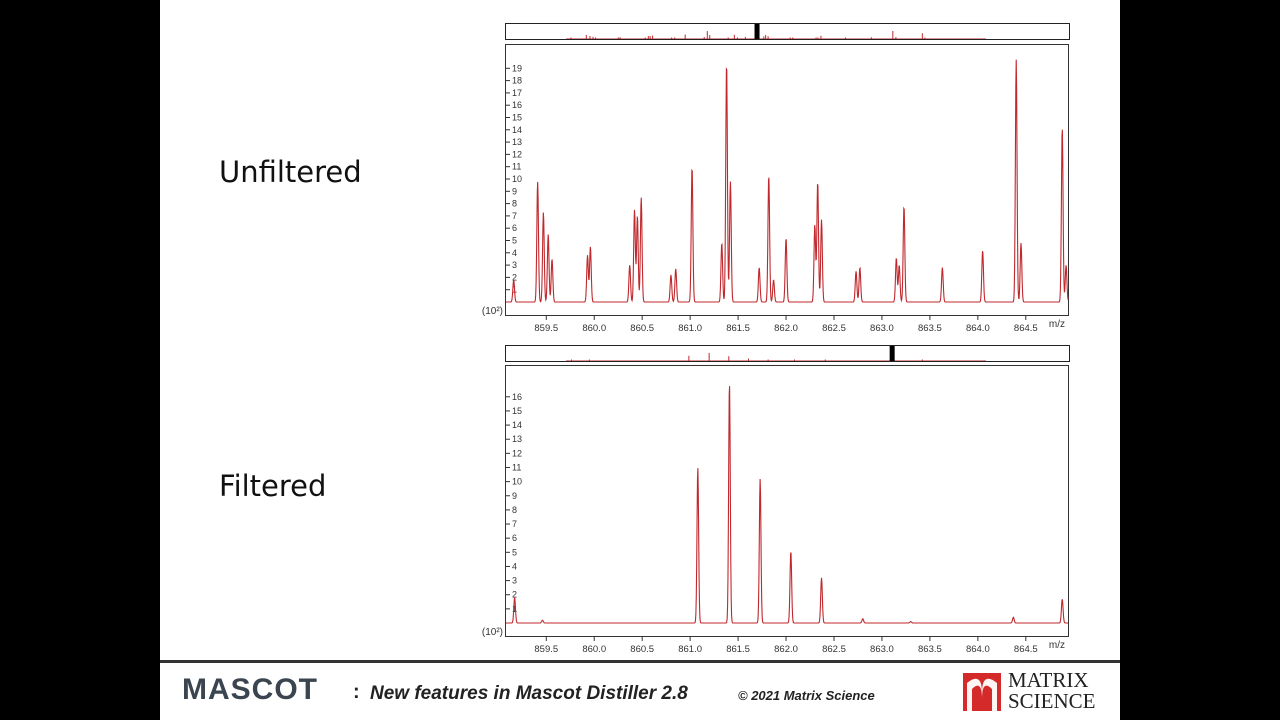  I want to click on footer-divider, so click(640, 661).